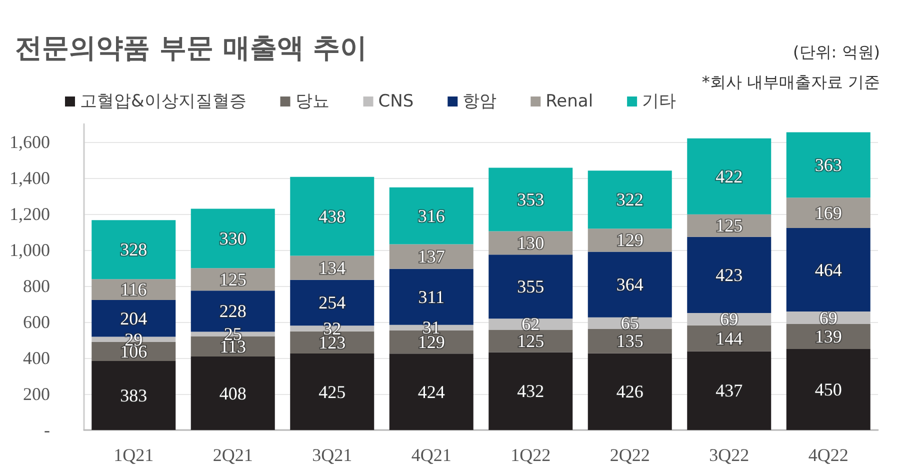 The width and height of the screenshot is (914, 475). I want to click on data-label: 134, so click(332, 268).